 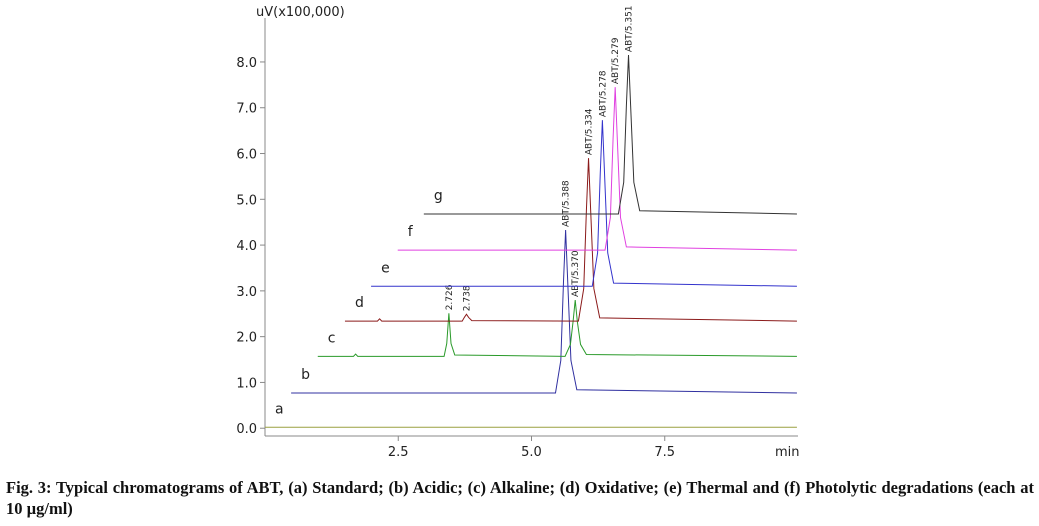 I want to click on y-tick-label: 3.0, so click(x=246, y=292).